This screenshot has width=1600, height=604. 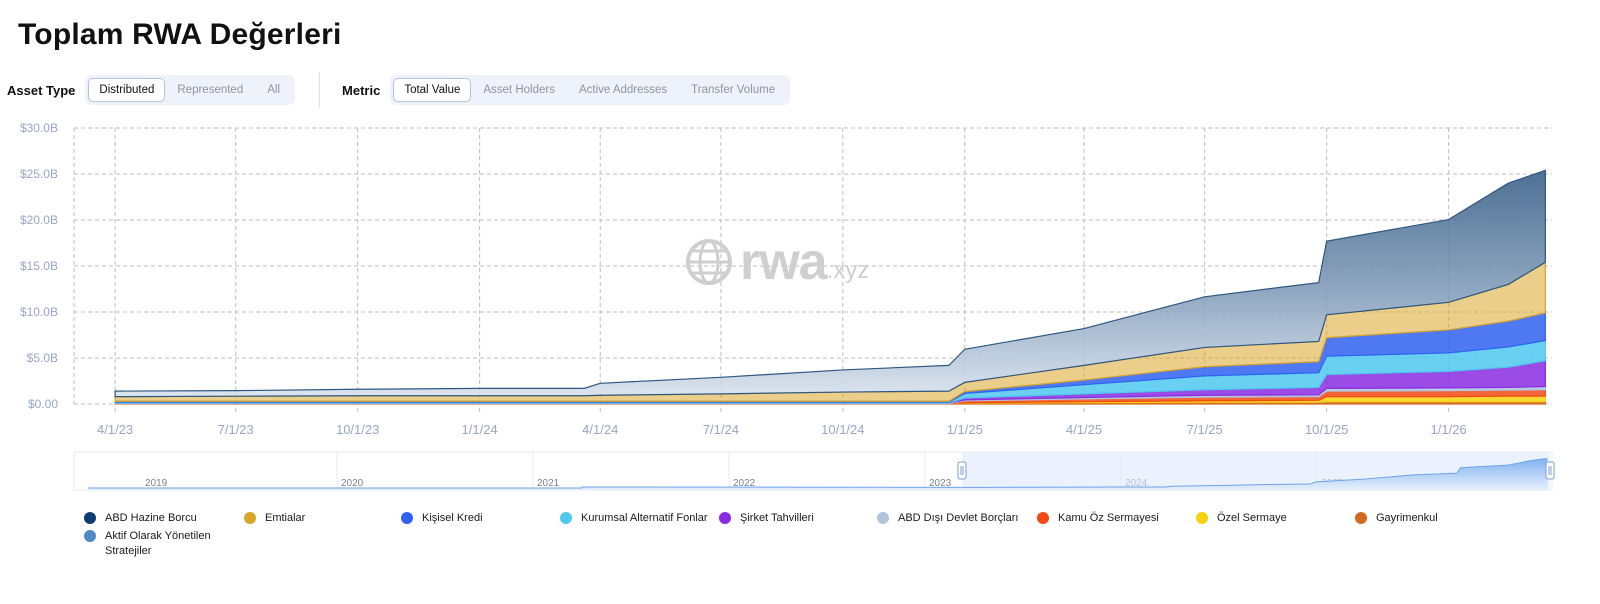 I want to click on asset-type-distributed-button: Distributed, so click(x=127, y=90).